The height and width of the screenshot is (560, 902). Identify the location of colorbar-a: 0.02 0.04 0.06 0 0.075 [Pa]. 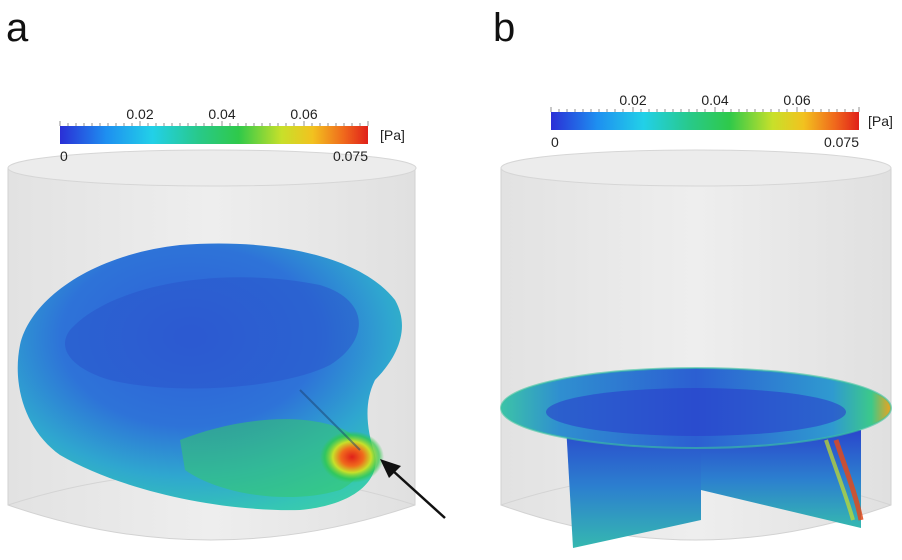
(232, 135).